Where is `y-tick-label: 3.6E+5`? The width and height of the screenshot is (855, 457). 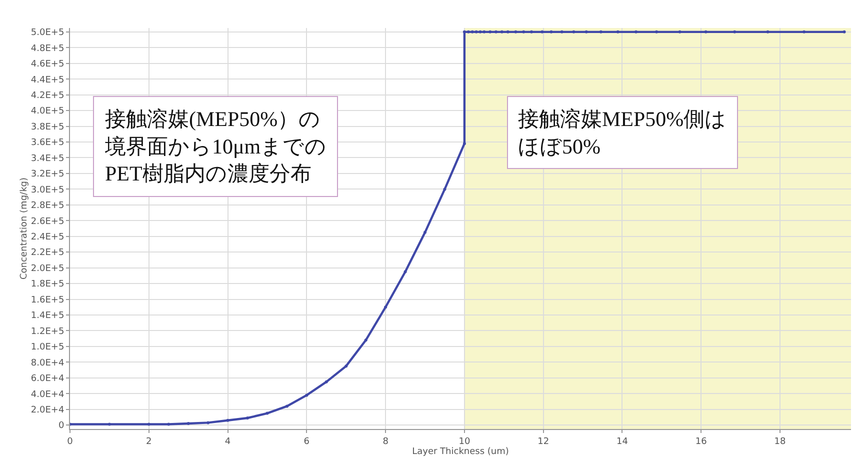
y-tick-label: 3.6E+5 is located at coordinates (47, 143).